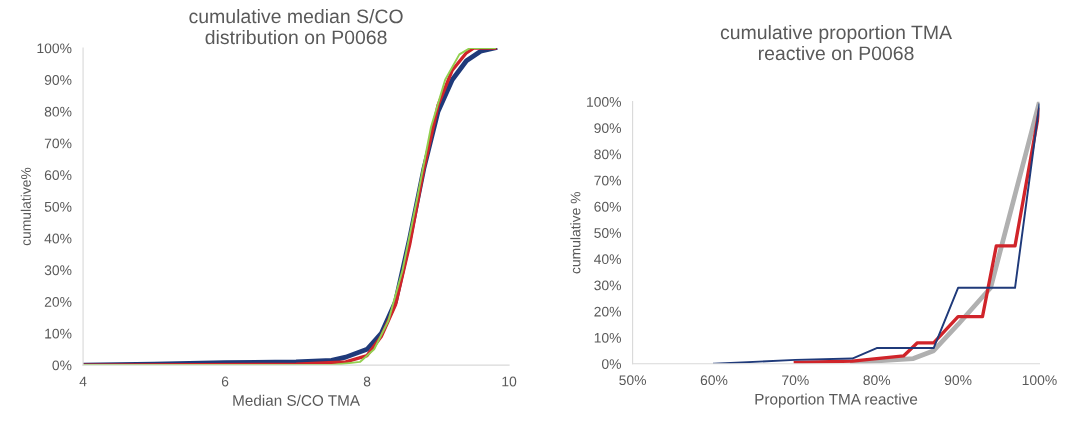  Describe the element at coordinates (836, 400) in the screenshot. I see `x-axis-title: Proportion TMA reactive` at that location.